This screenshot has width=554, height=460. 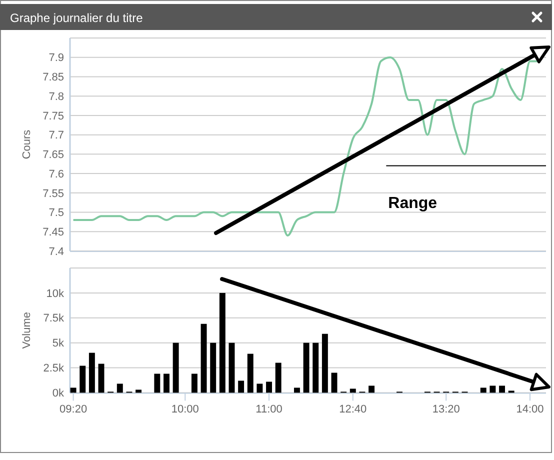 I want to click on y-tick-label: 7.85, so click(x=53, y=78).